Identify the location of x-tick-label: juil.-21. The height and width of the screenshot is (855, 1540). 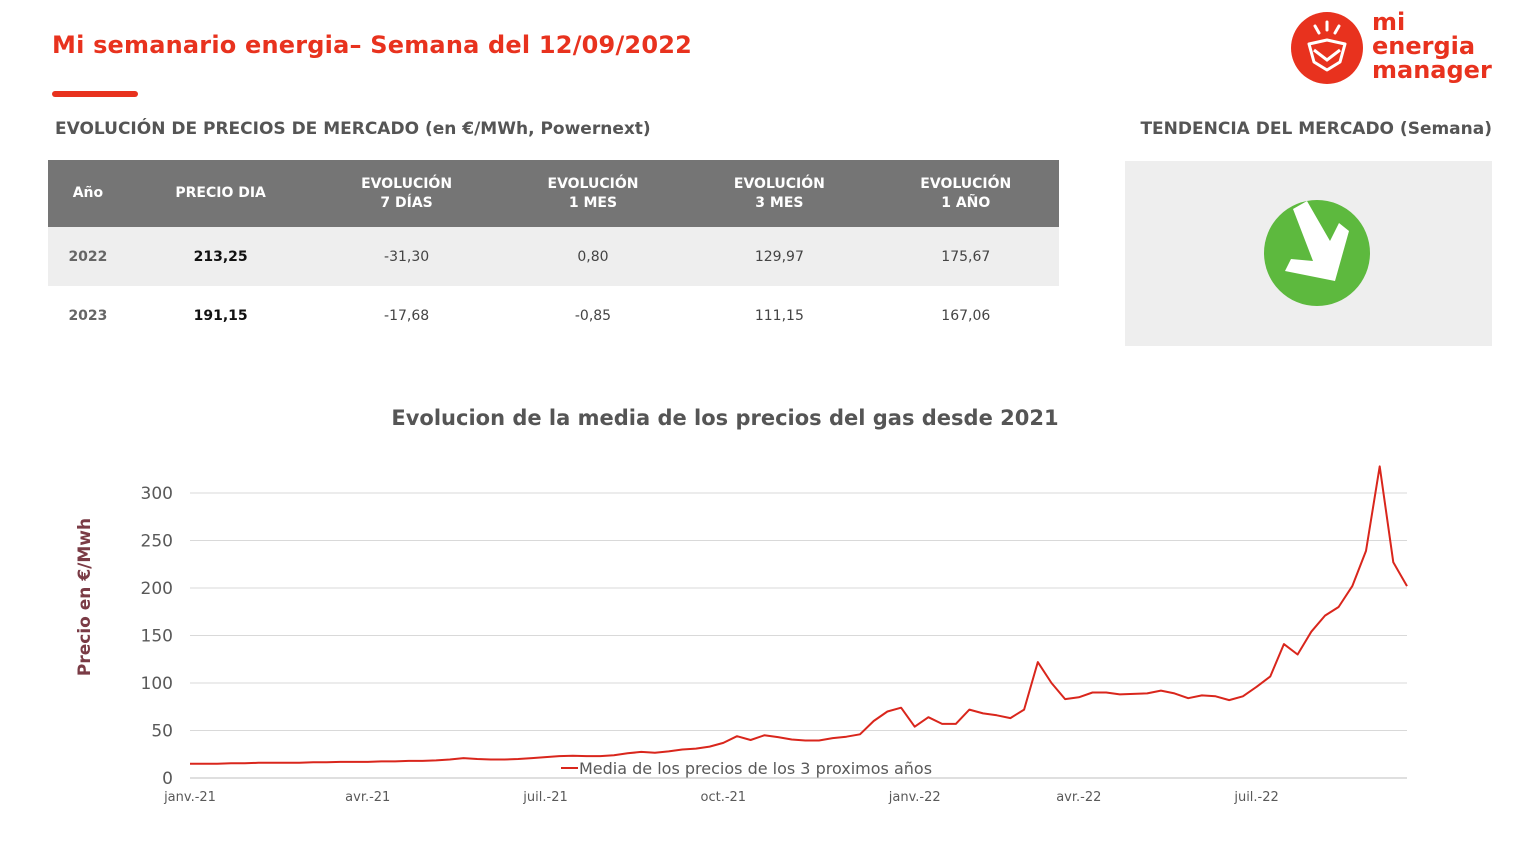
(544, 797).